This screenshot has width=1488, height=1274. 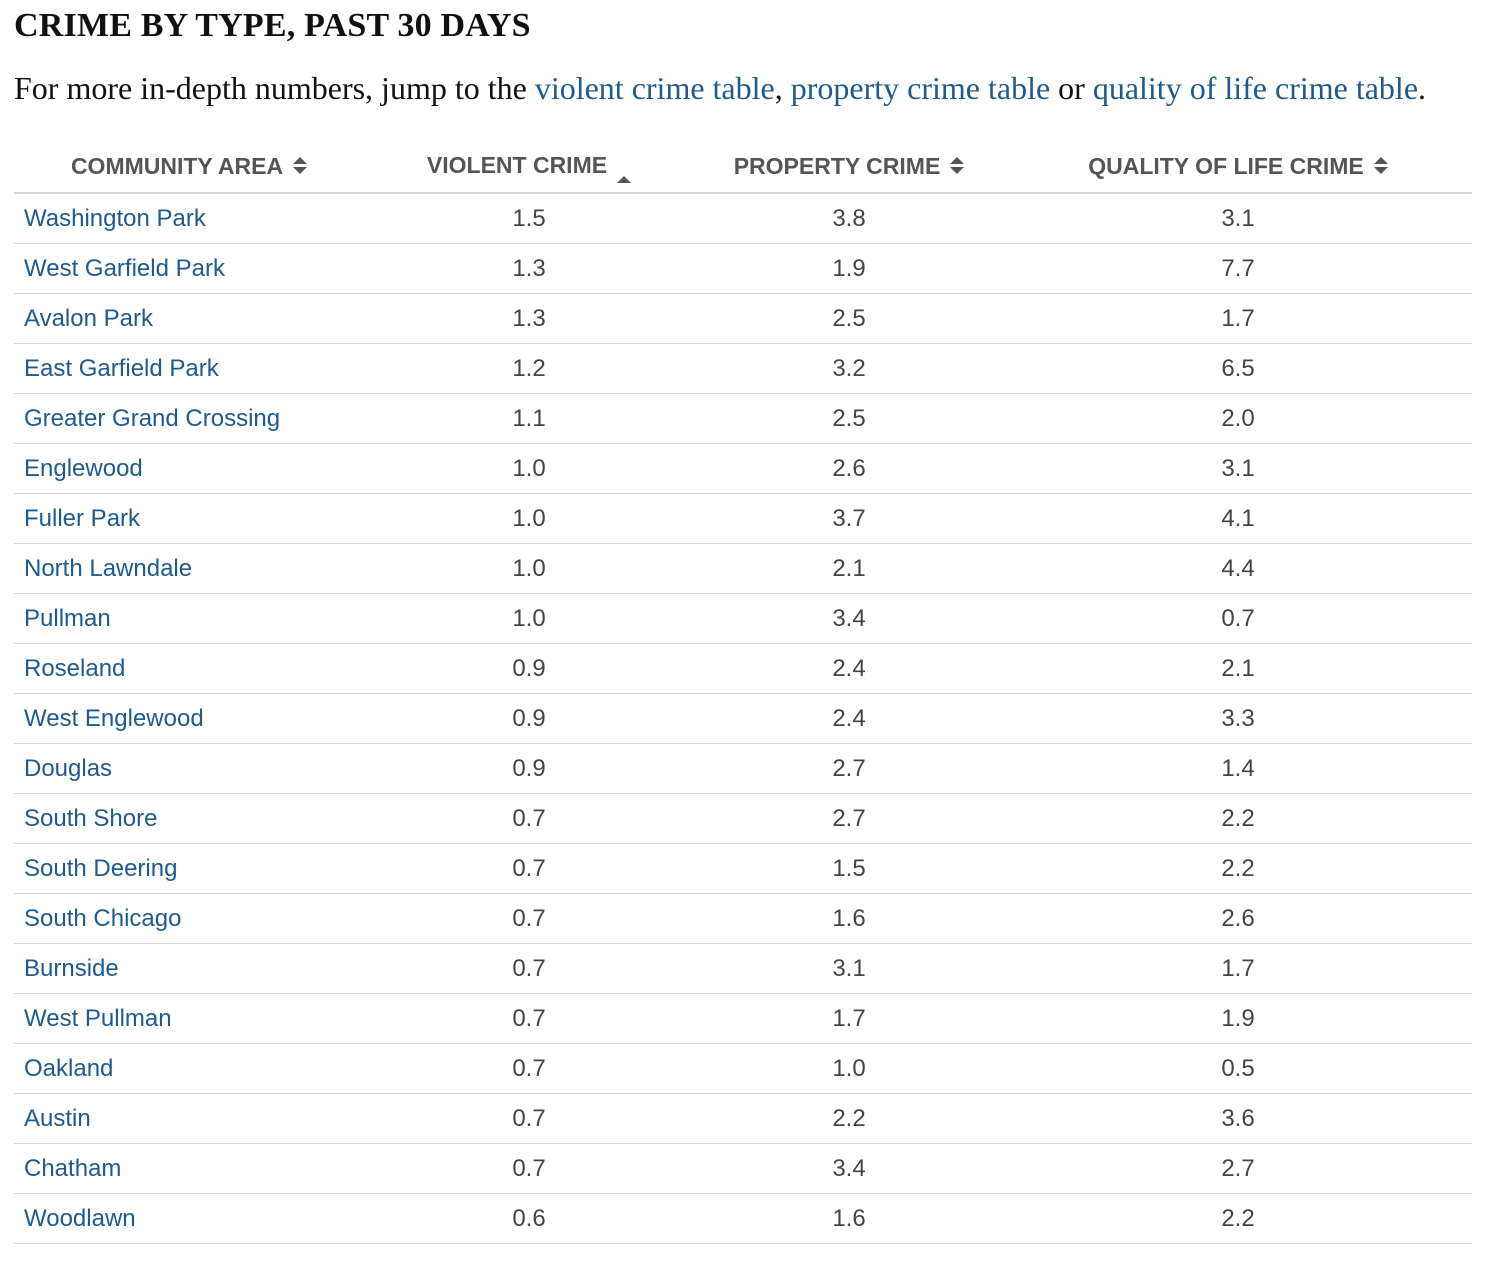 I want to click on column-header-quality-of-life-crime: QUALITY OF LIFE CRIME, so click(x=1238, y=167).